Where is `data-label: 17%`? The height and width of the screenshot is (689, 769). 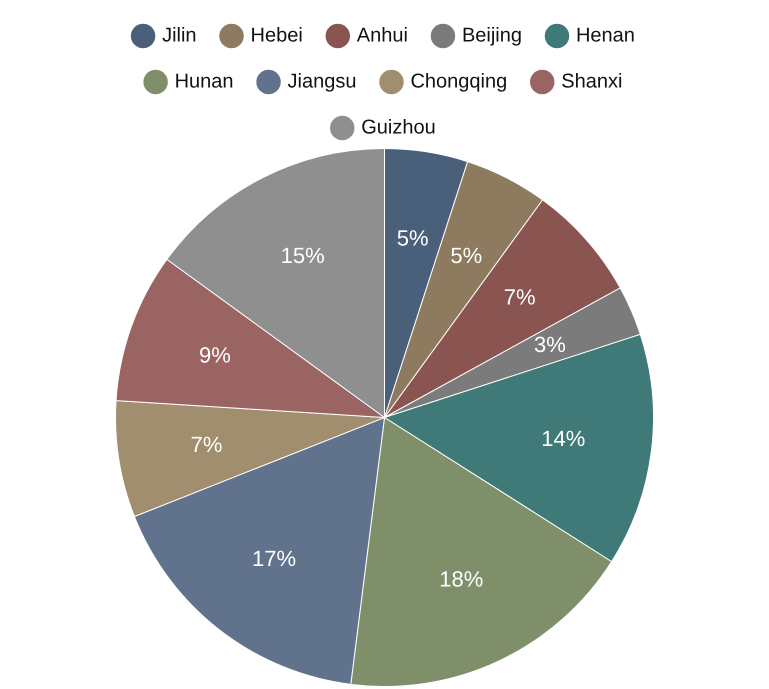 data-label: 17% is located at coordinates (274, 558).